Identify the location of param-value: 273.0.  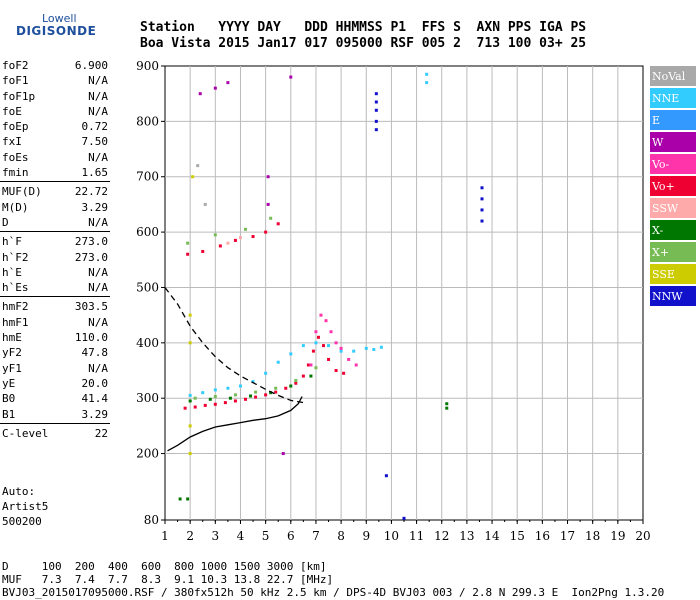
(91, 242).